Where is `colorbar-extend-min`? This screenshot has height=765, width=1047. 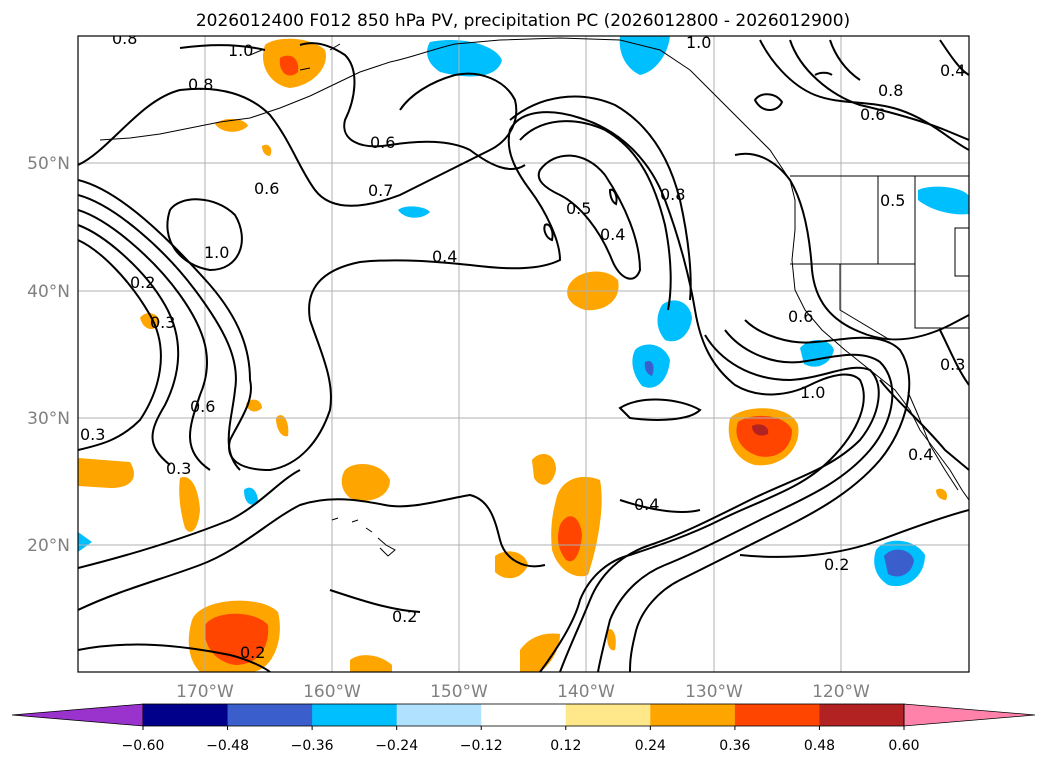
colorbar-extend-min is located at coordinates (77, 715).